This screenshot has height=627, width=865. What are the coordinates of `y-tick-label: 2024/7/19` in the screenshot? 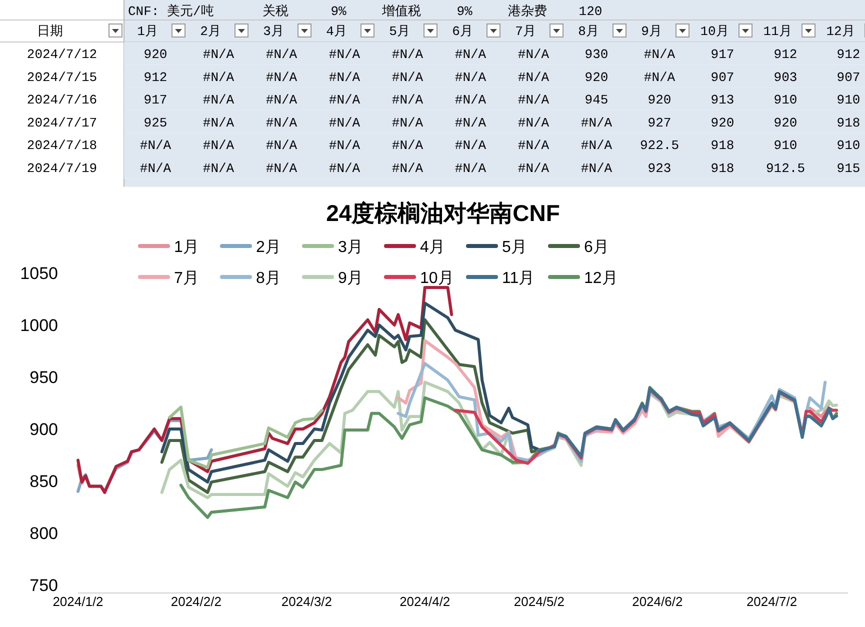 It's located at (62, 168).